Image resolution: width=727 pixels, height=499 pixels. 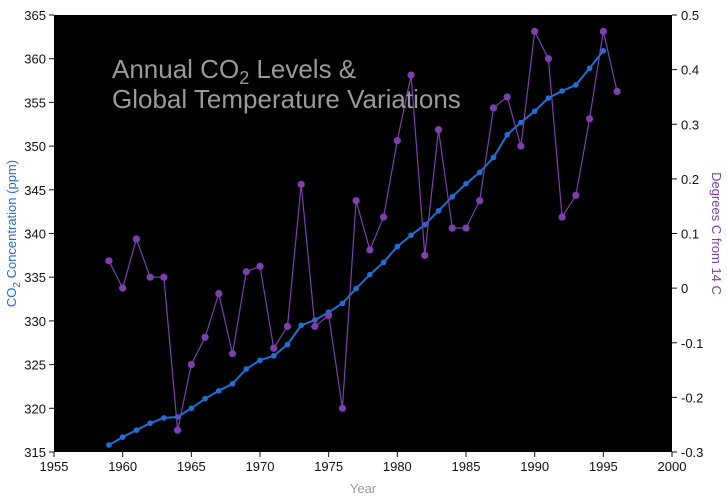 What do you see at coordinates (35, 15) in the screenshot?
I see `y-left-tick-label: 365` at bounding box center [35, 15].